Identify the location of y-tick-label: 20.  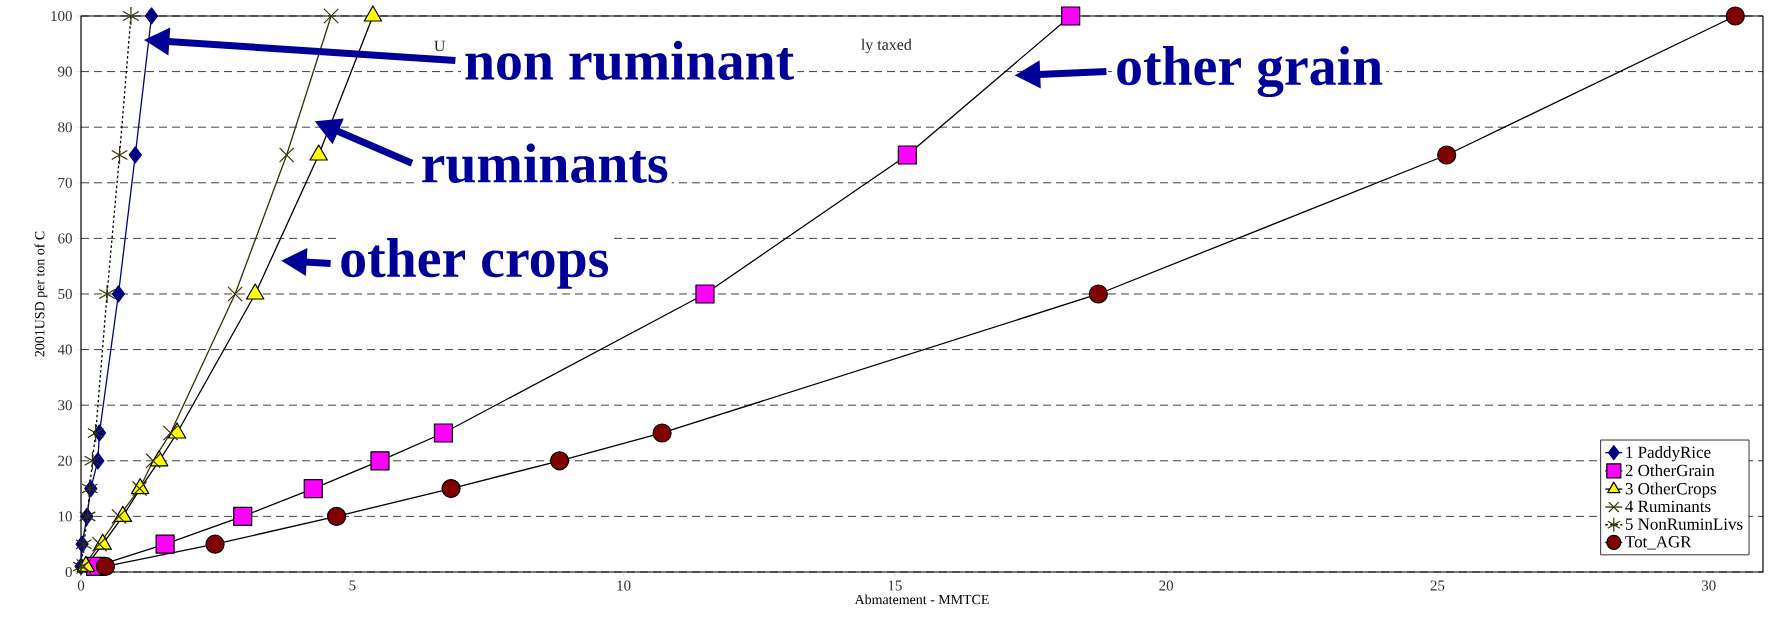
(65, 460).